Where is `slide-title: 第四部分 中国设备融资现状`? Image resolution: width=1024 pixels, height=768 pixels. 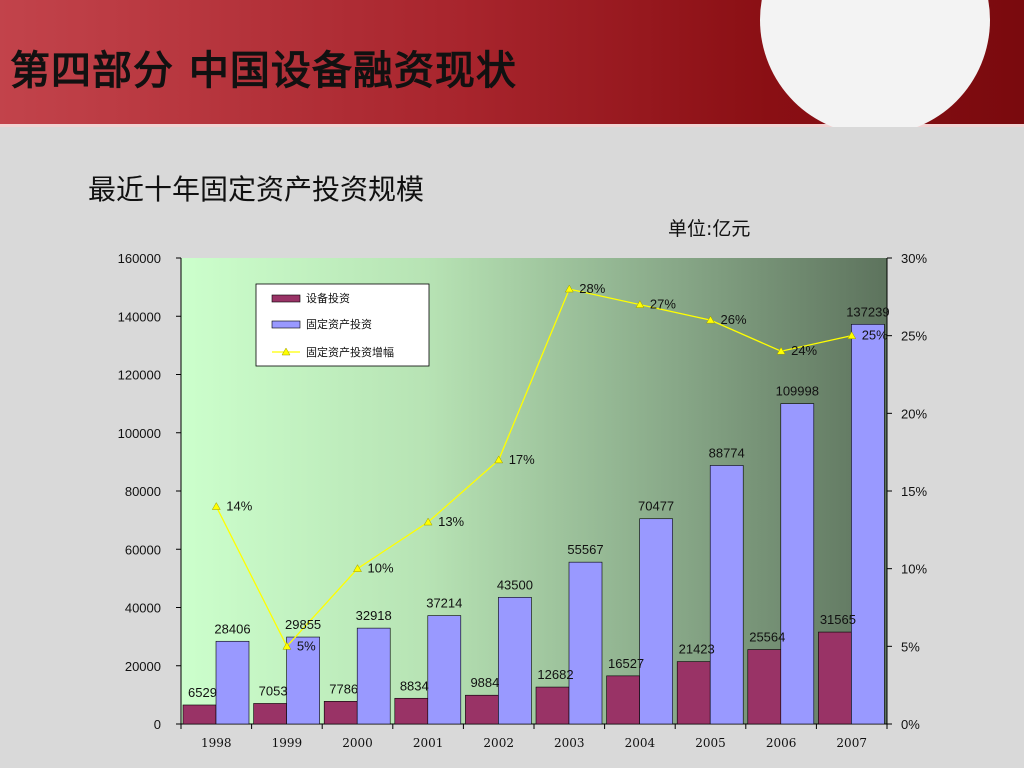
slide-title: 第四部分 中国设备融资现状 is located at coordinates (263, 71).